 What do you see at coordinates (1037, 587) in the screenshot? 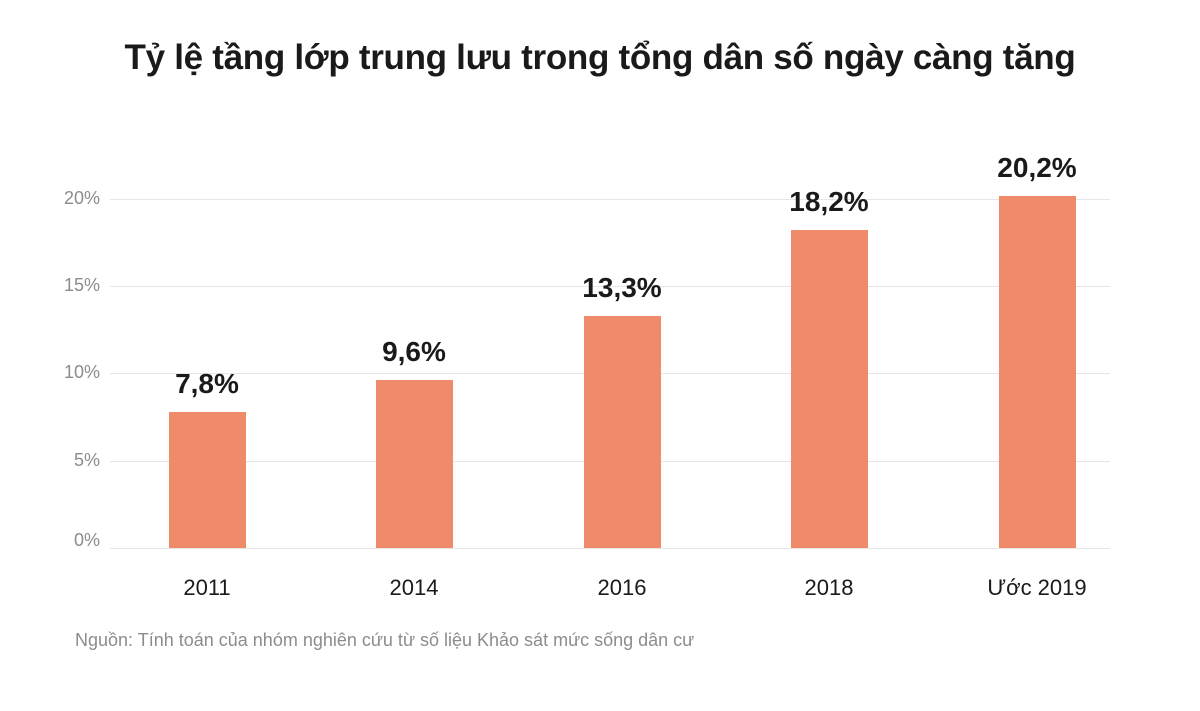
I see `x-tick-label: Ước 2019` at bounding box center [1037, 587].